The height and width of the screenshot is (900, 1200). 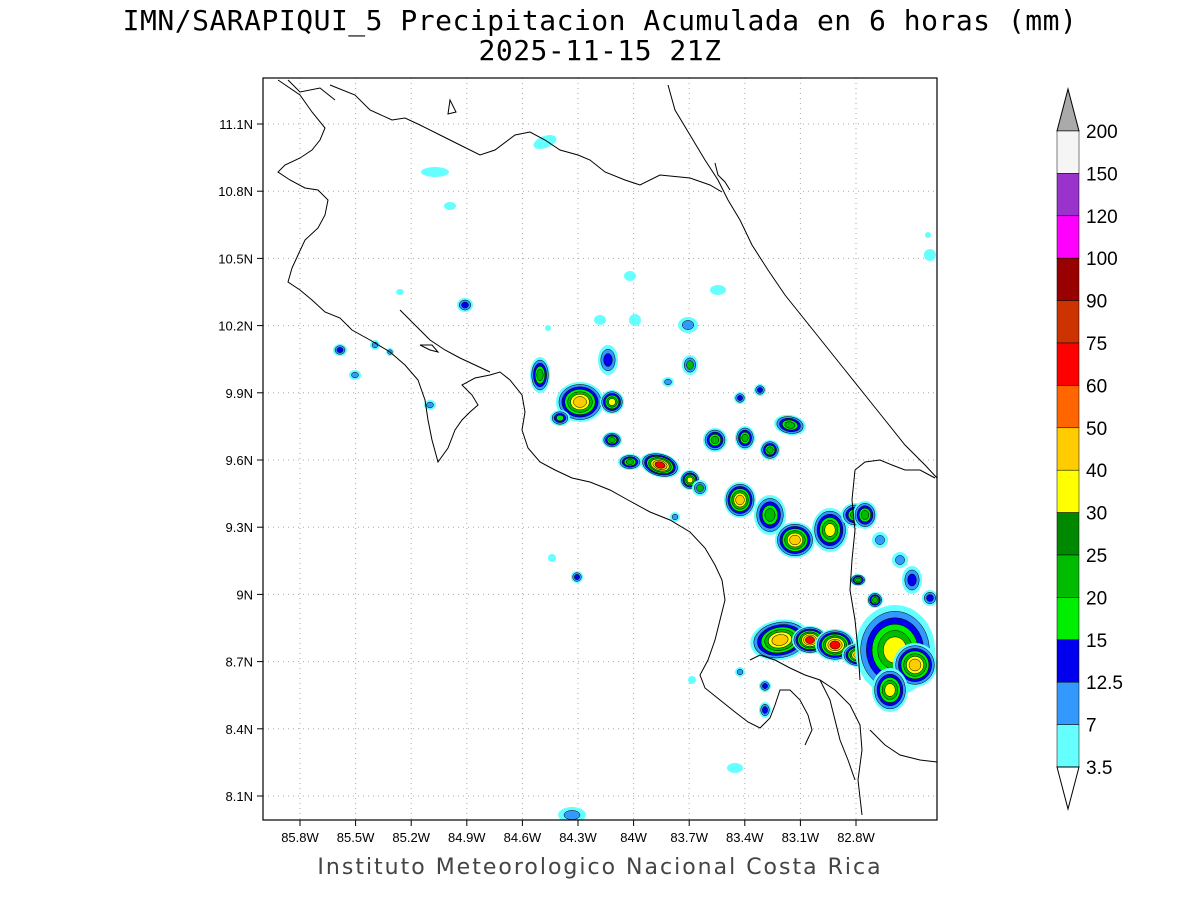 I want to click on colorbar: 200 150 120 100 90 75 60 50 40 30 25 20 15 12.5 7 3.5, so click(x=1089, y=449).